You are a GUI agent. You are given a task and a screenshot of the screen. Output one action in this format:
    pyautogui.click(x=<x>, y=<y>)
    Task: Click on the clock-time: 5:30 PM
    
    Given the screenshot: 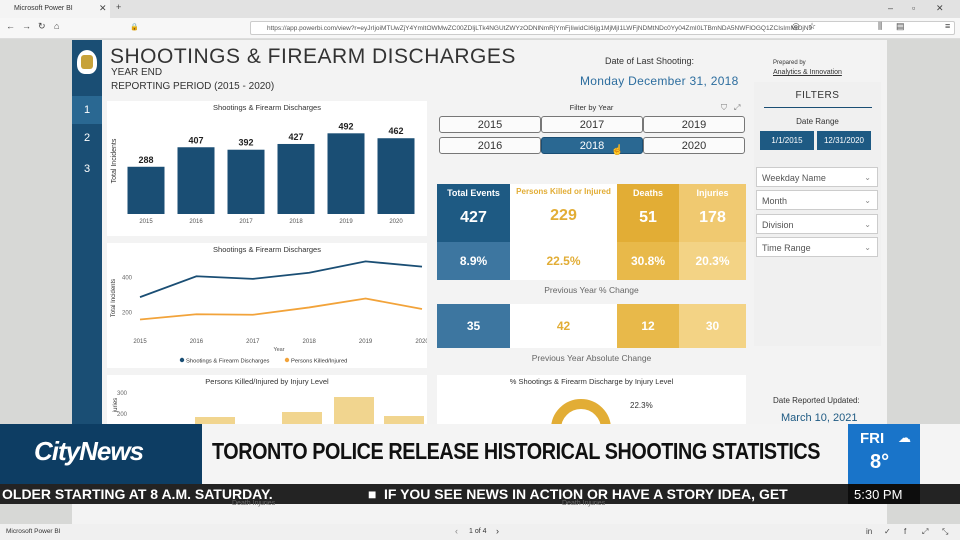 What is the action you would take?
    pyautogui.click(x=878, y=494)
    